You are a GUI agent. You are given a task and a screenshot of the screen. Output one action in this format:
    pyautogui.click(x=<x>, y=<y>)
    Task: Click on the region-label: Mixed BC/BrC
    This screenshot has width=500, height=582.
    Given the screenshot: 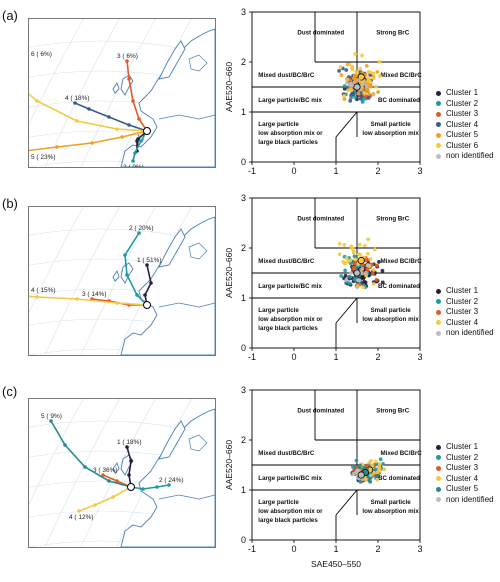 What is the action you would take?
    pyautogui.click(x=401, y=453)
    